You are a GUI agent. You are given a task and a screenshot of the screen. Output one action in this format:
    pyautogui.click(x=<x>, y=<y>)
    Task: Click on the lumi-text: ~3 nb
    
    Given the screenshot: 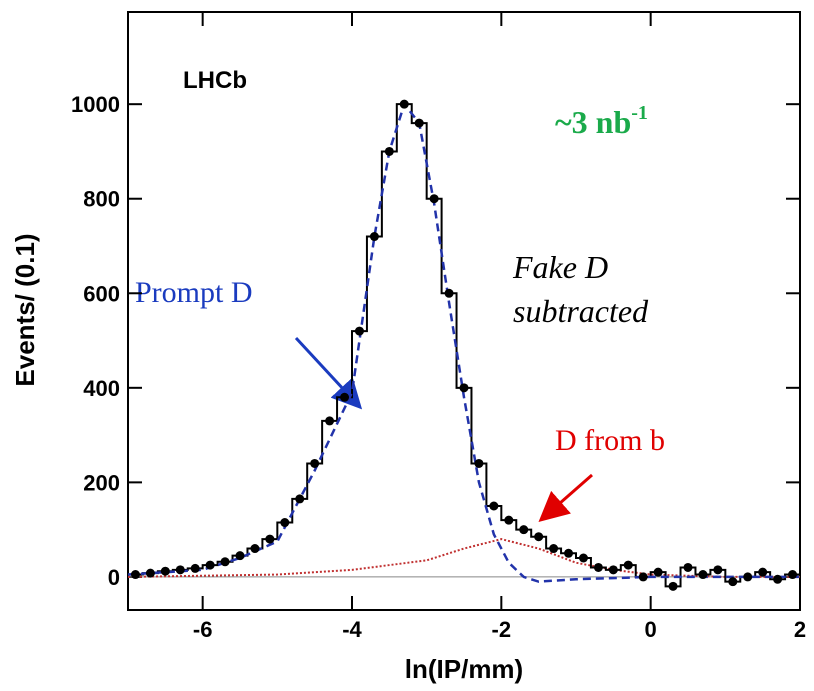 What is the action you would take?
    pyautogui.click(x=593, y=122)
    